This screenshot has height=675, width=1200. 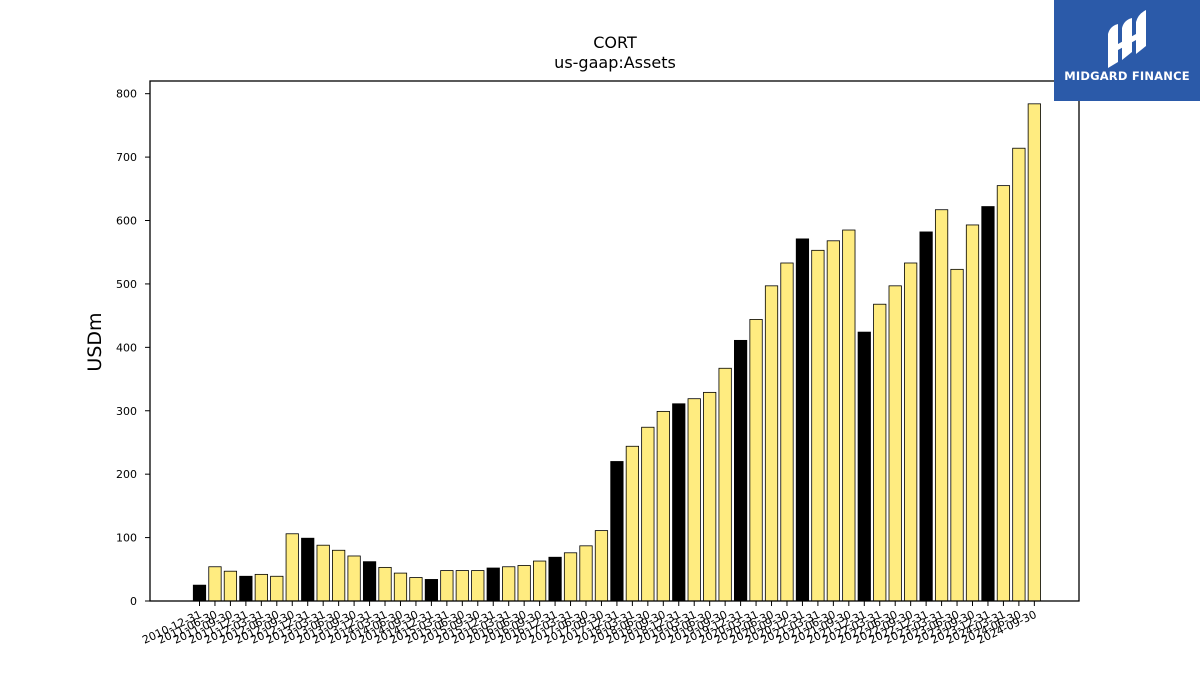 I want to click on y-tick-label: 100, so click(x=126, y=538).